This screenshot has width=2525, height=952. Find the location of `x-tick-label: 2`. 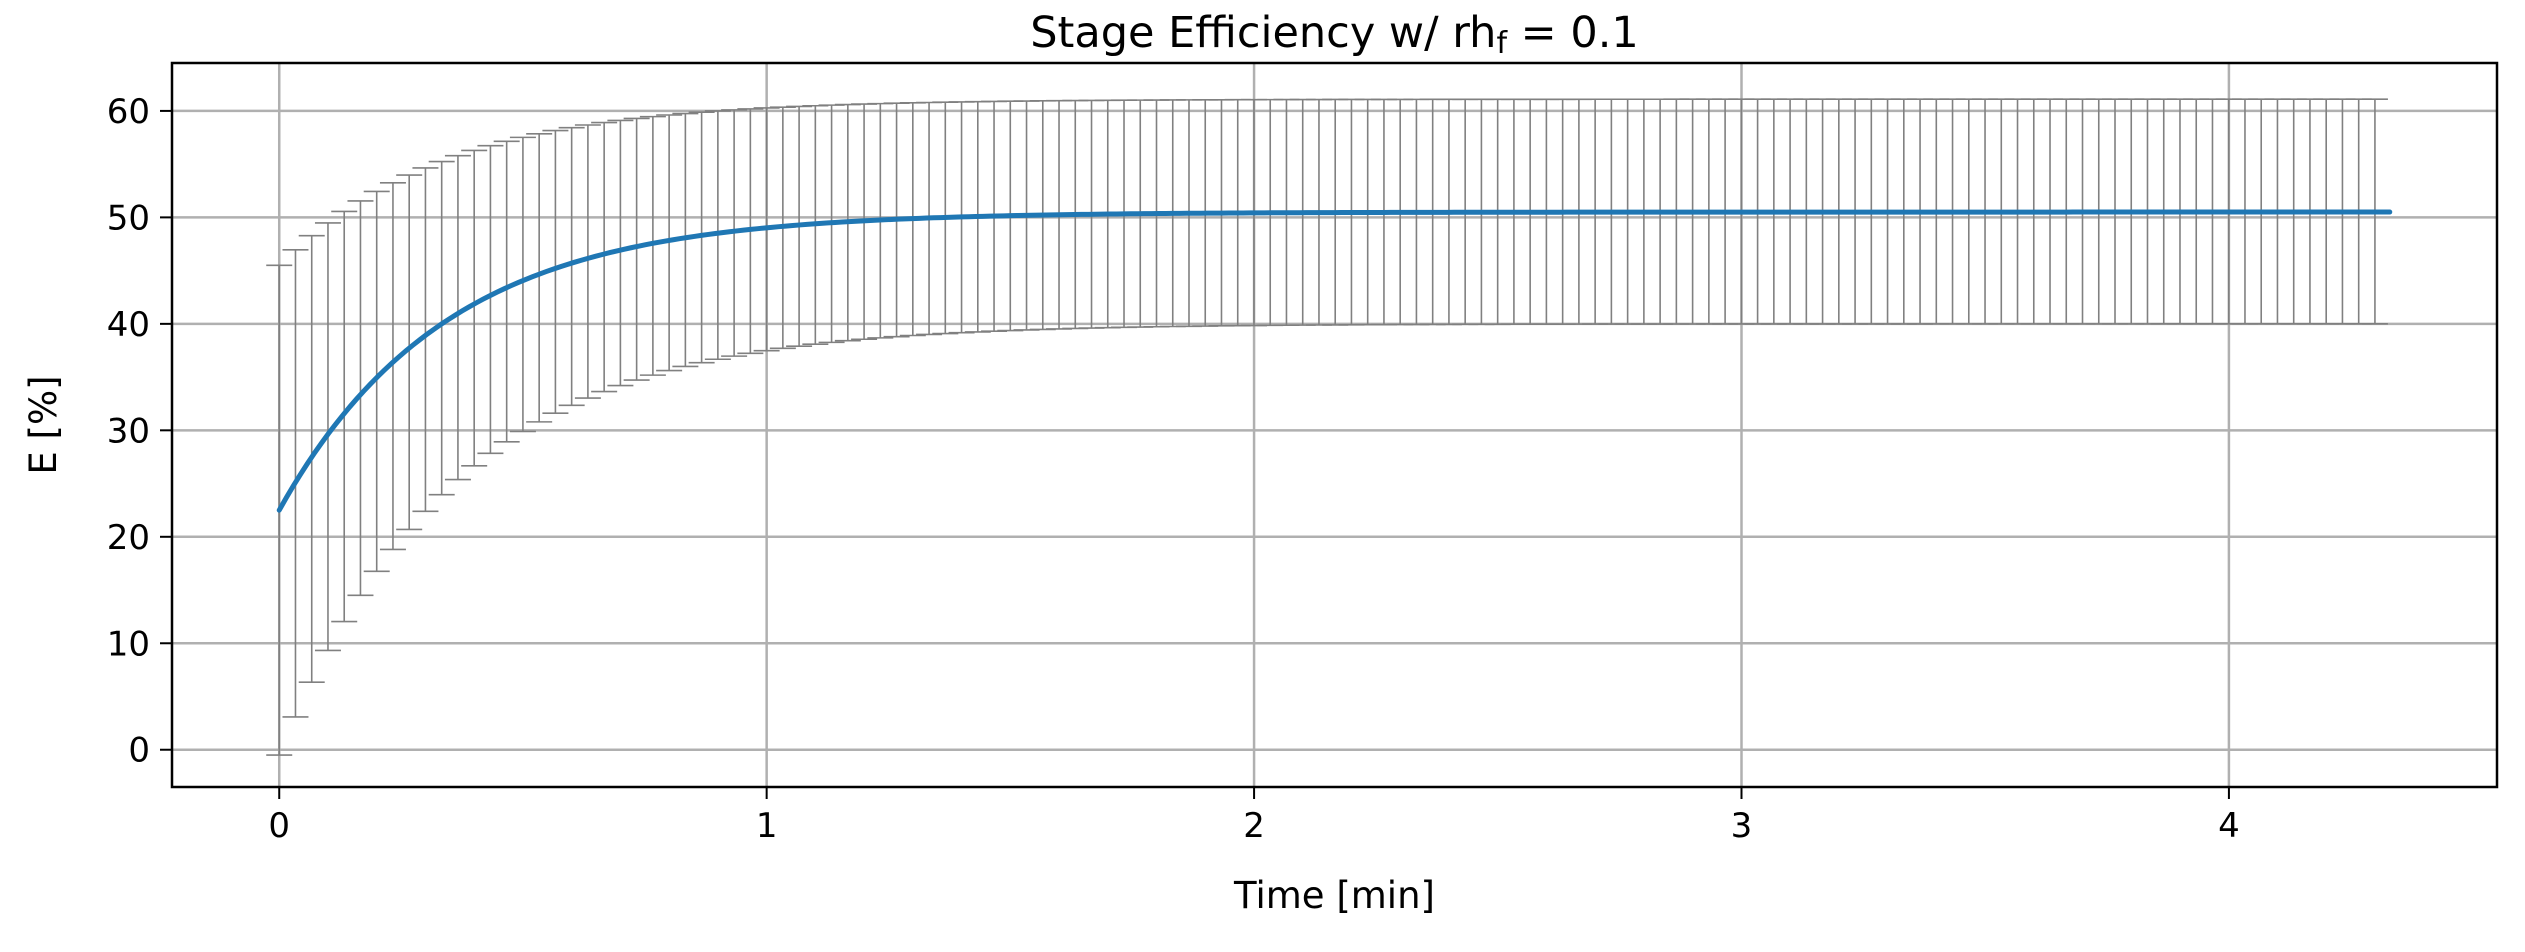

x-tick-label: 2 is located at coordinates (1254, 826).